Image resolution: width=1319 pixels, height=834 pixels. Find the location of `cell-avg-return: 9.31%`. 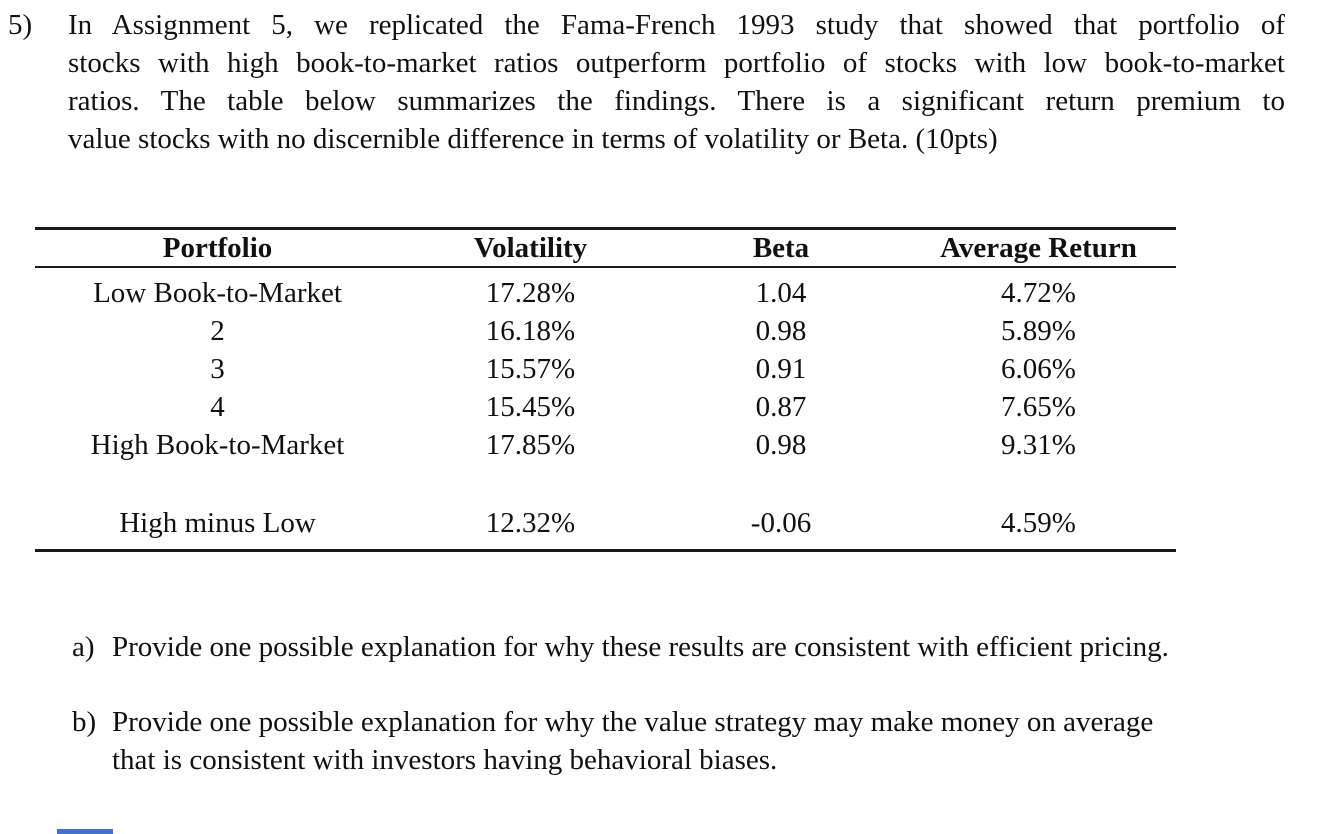

cell-avg-return: 9.31% is located at coordinates (1038, 445).